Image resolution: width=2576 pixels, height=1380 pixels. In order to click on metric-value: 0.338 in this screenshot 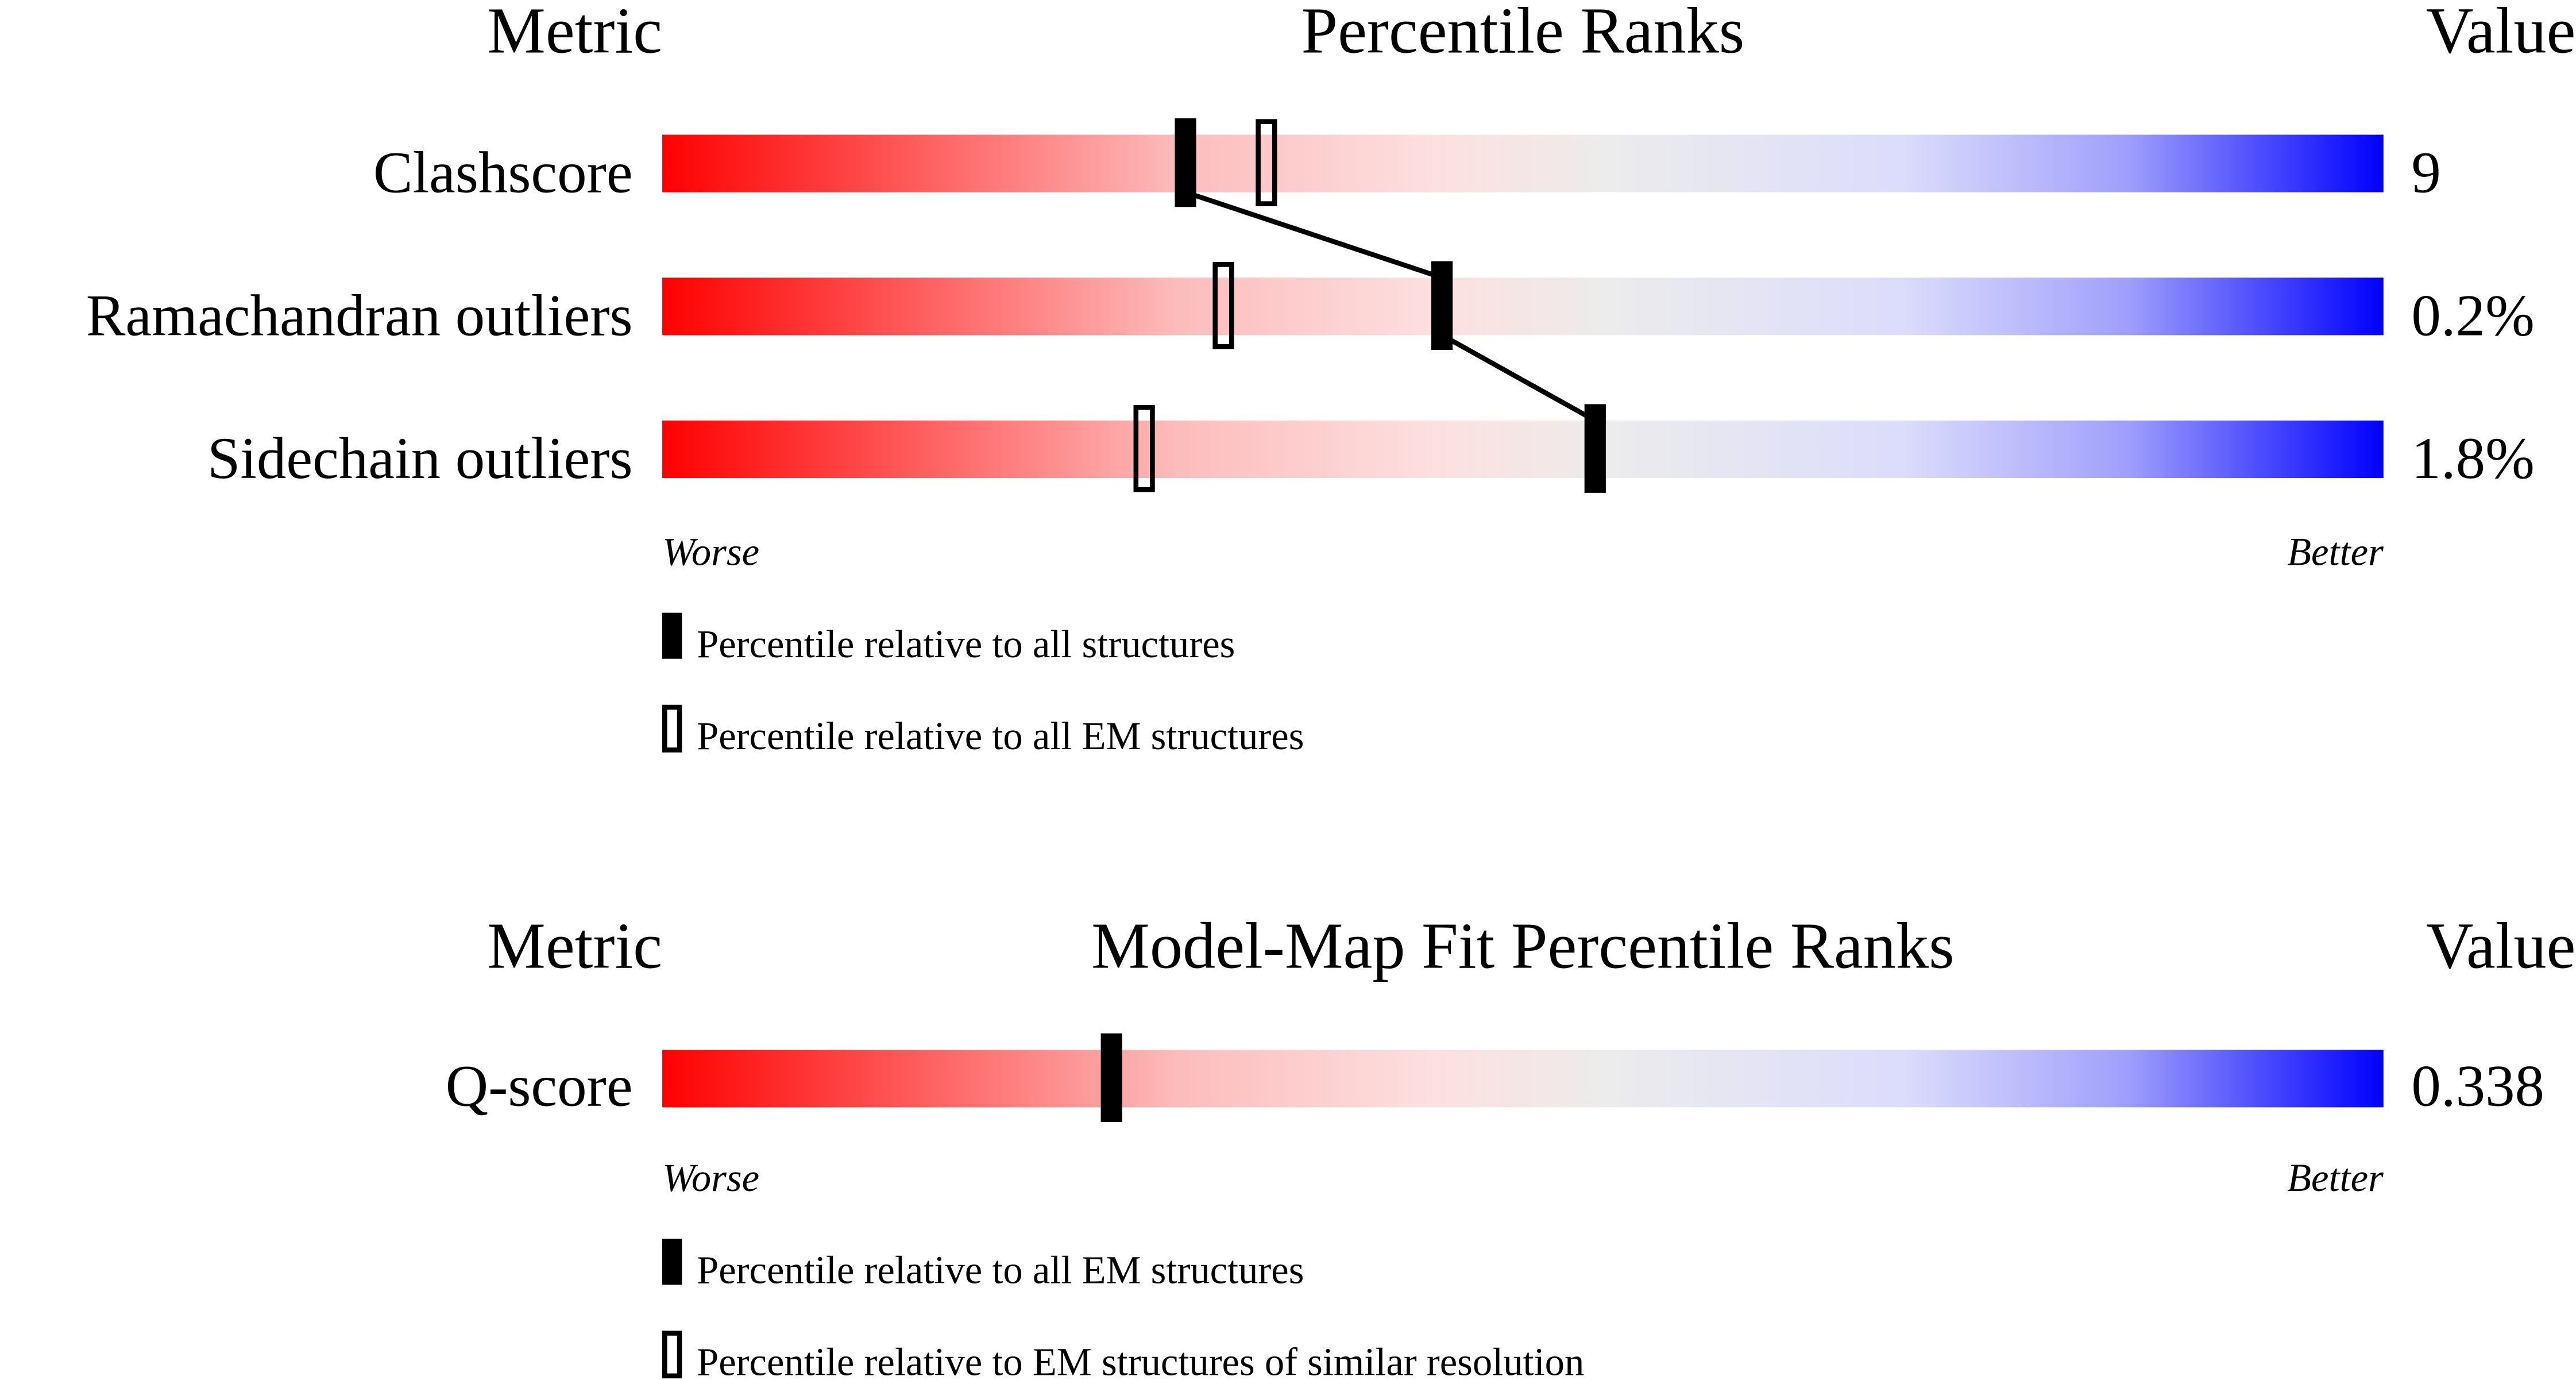, I will do `click(2477, 1086)`.